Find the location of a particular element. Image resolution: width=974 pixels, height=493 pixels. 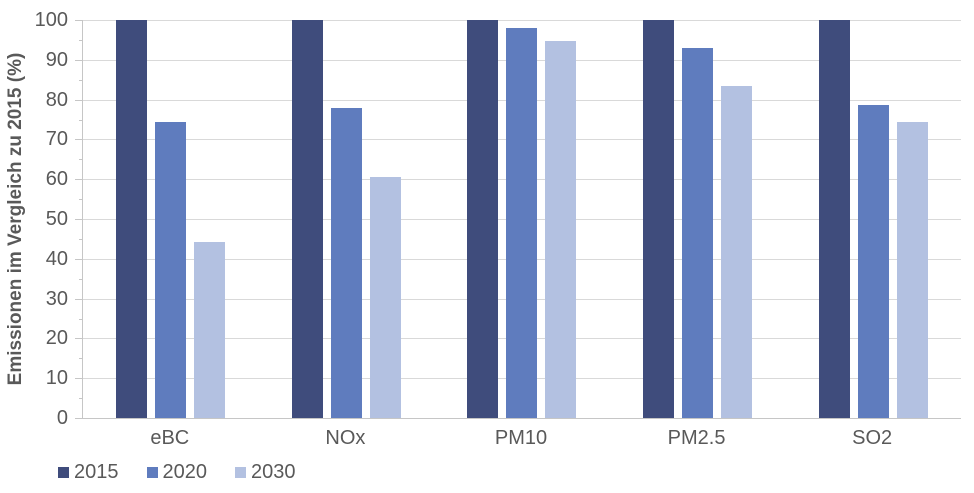

x-axis-category-labels: eBC NOx PM10 PM2.5 SO2 is located at coordinates (521, 438).